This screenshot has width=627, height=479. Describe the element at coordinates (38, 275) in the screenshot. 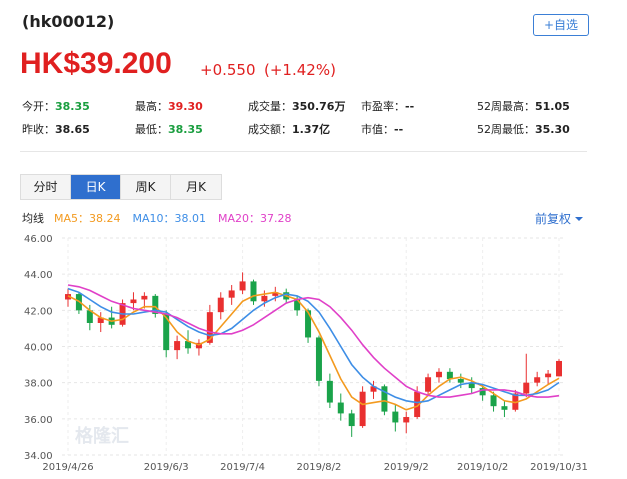

I see `y-tick-label: 44.00` at that location.